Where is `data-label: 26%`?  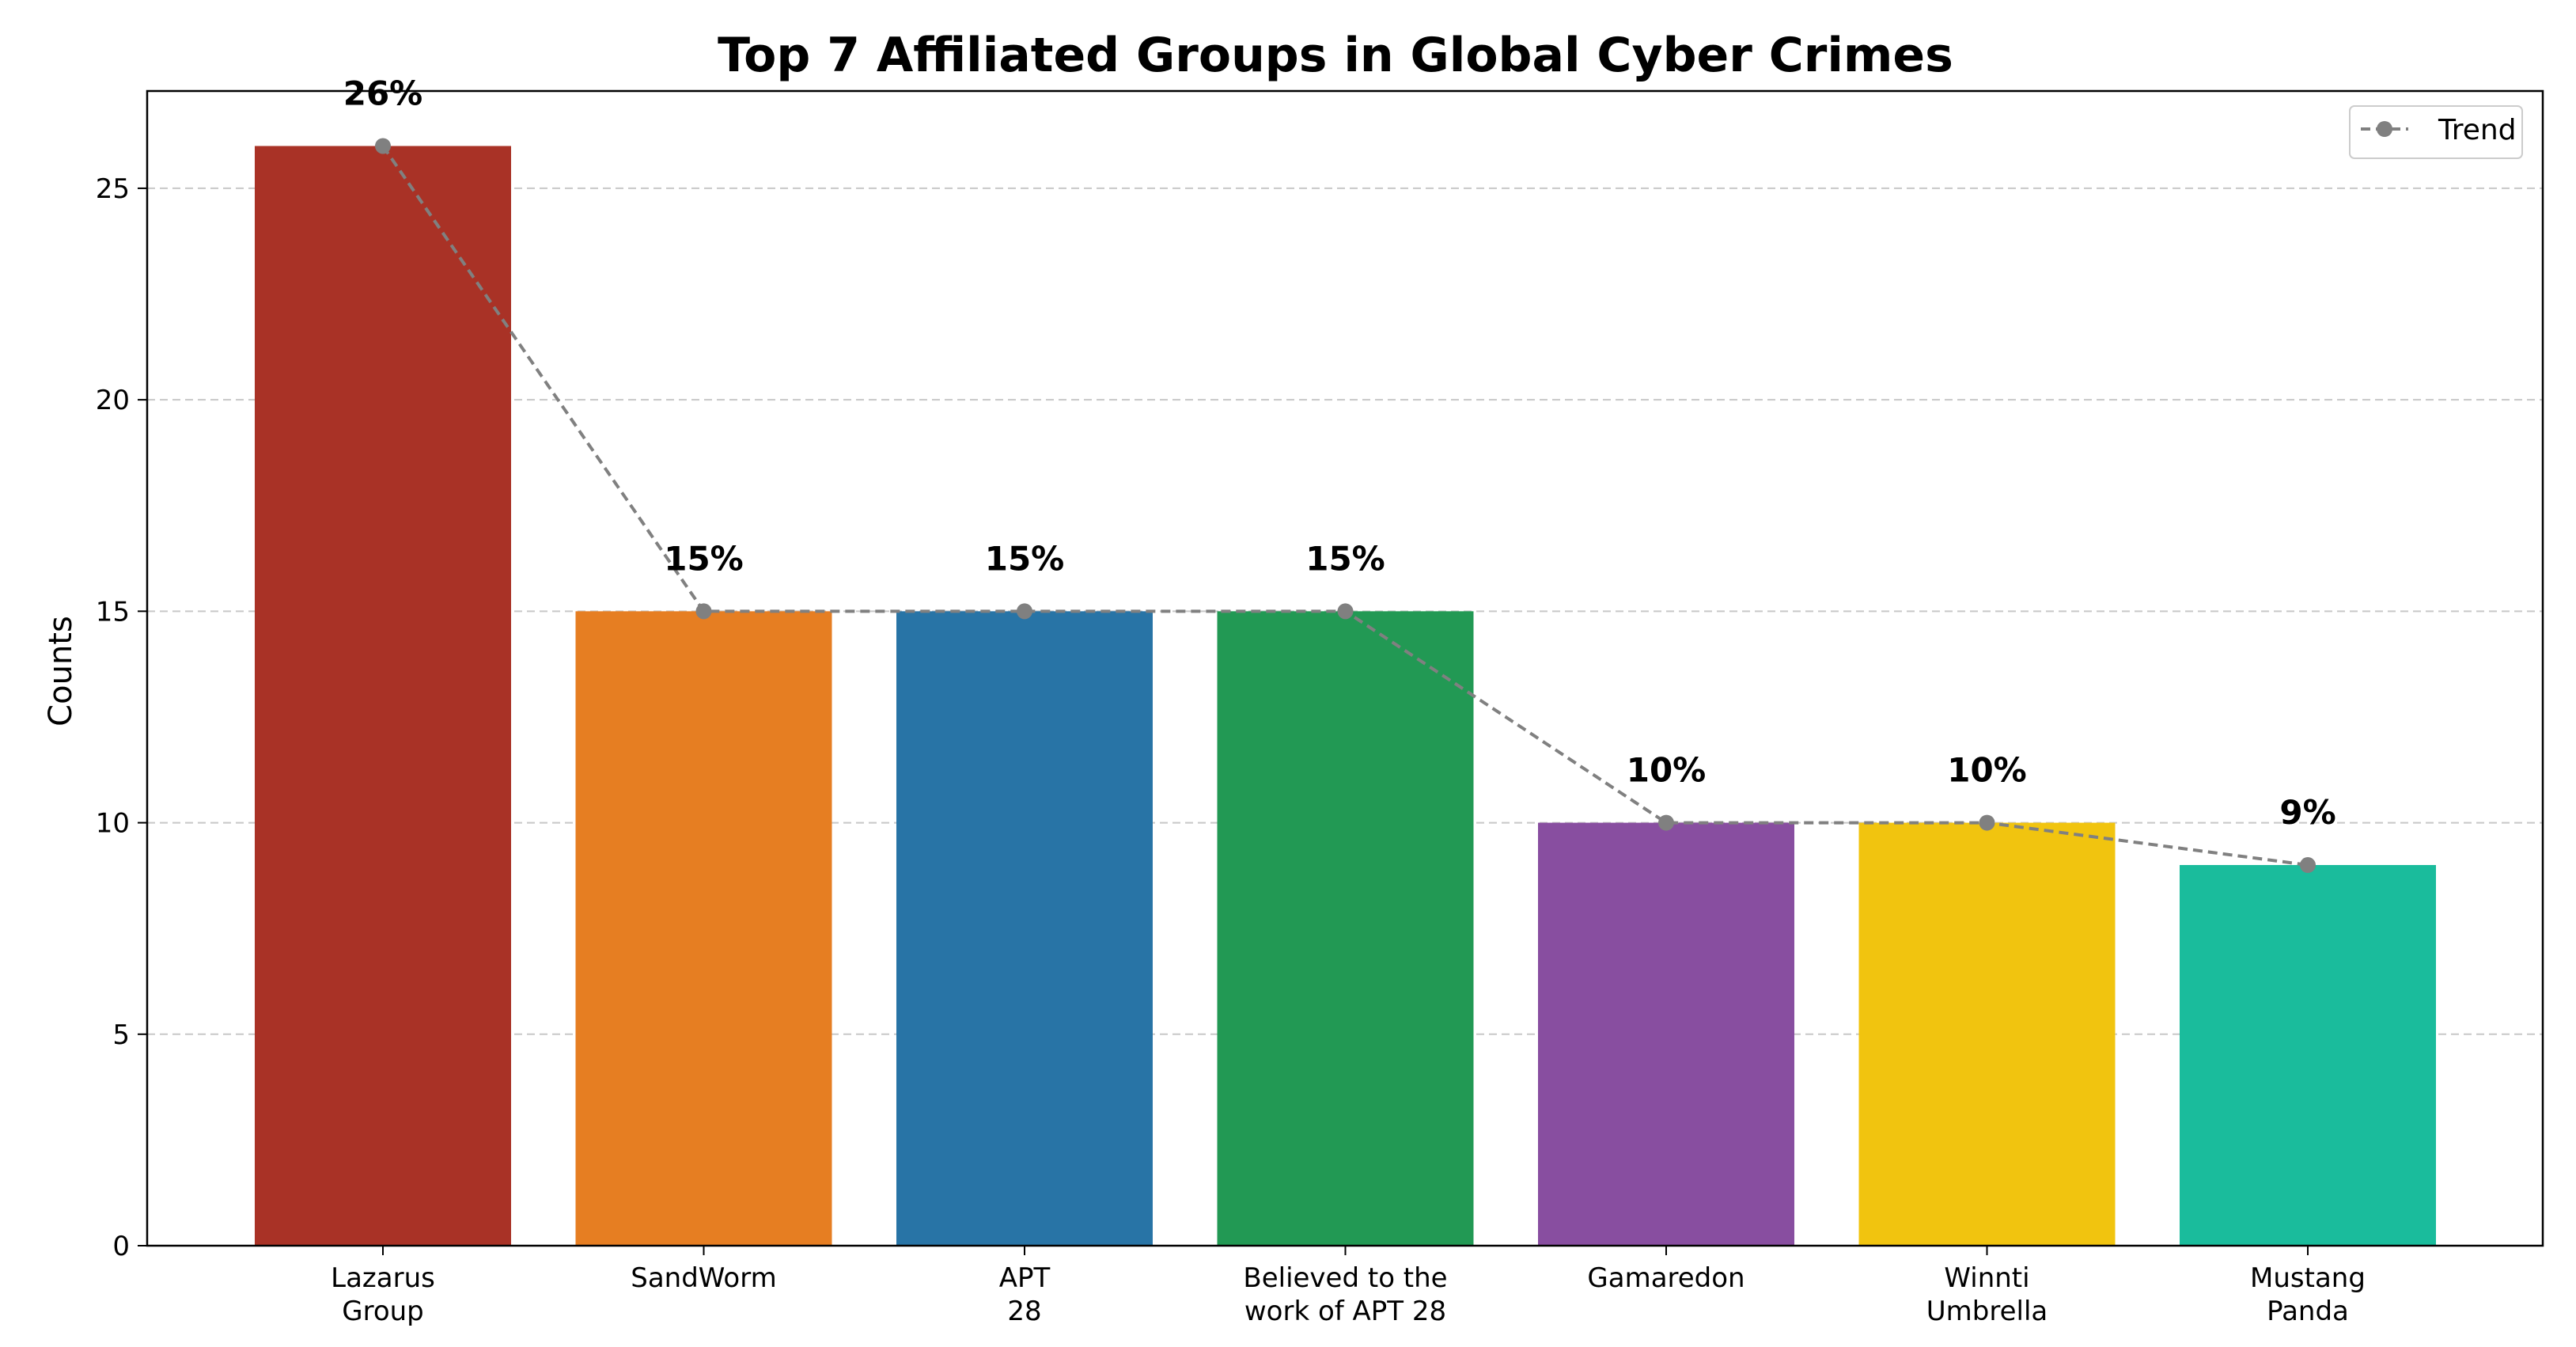 data-label: 26% is located at coordinates (383, 93).